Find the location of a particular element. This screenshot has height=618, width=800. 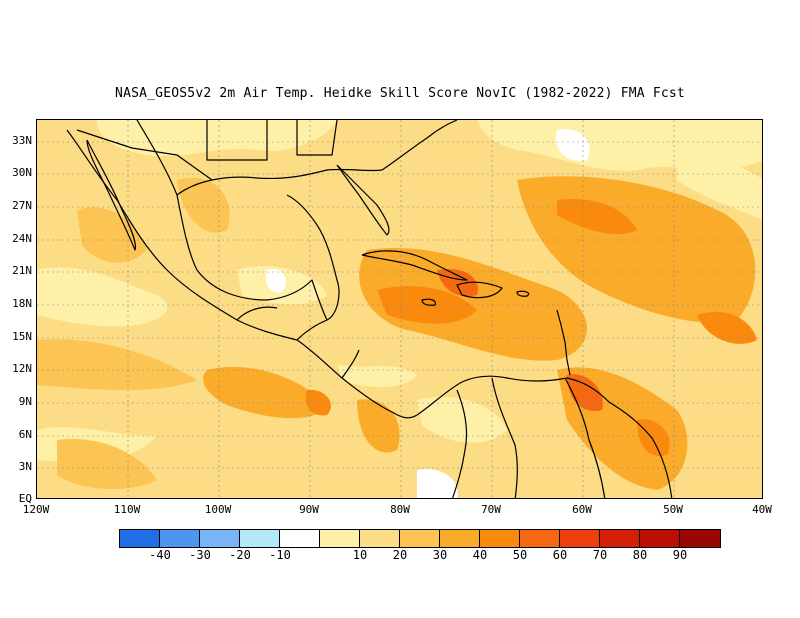

lon-tick: 70W is located at coordinates (491, 509).